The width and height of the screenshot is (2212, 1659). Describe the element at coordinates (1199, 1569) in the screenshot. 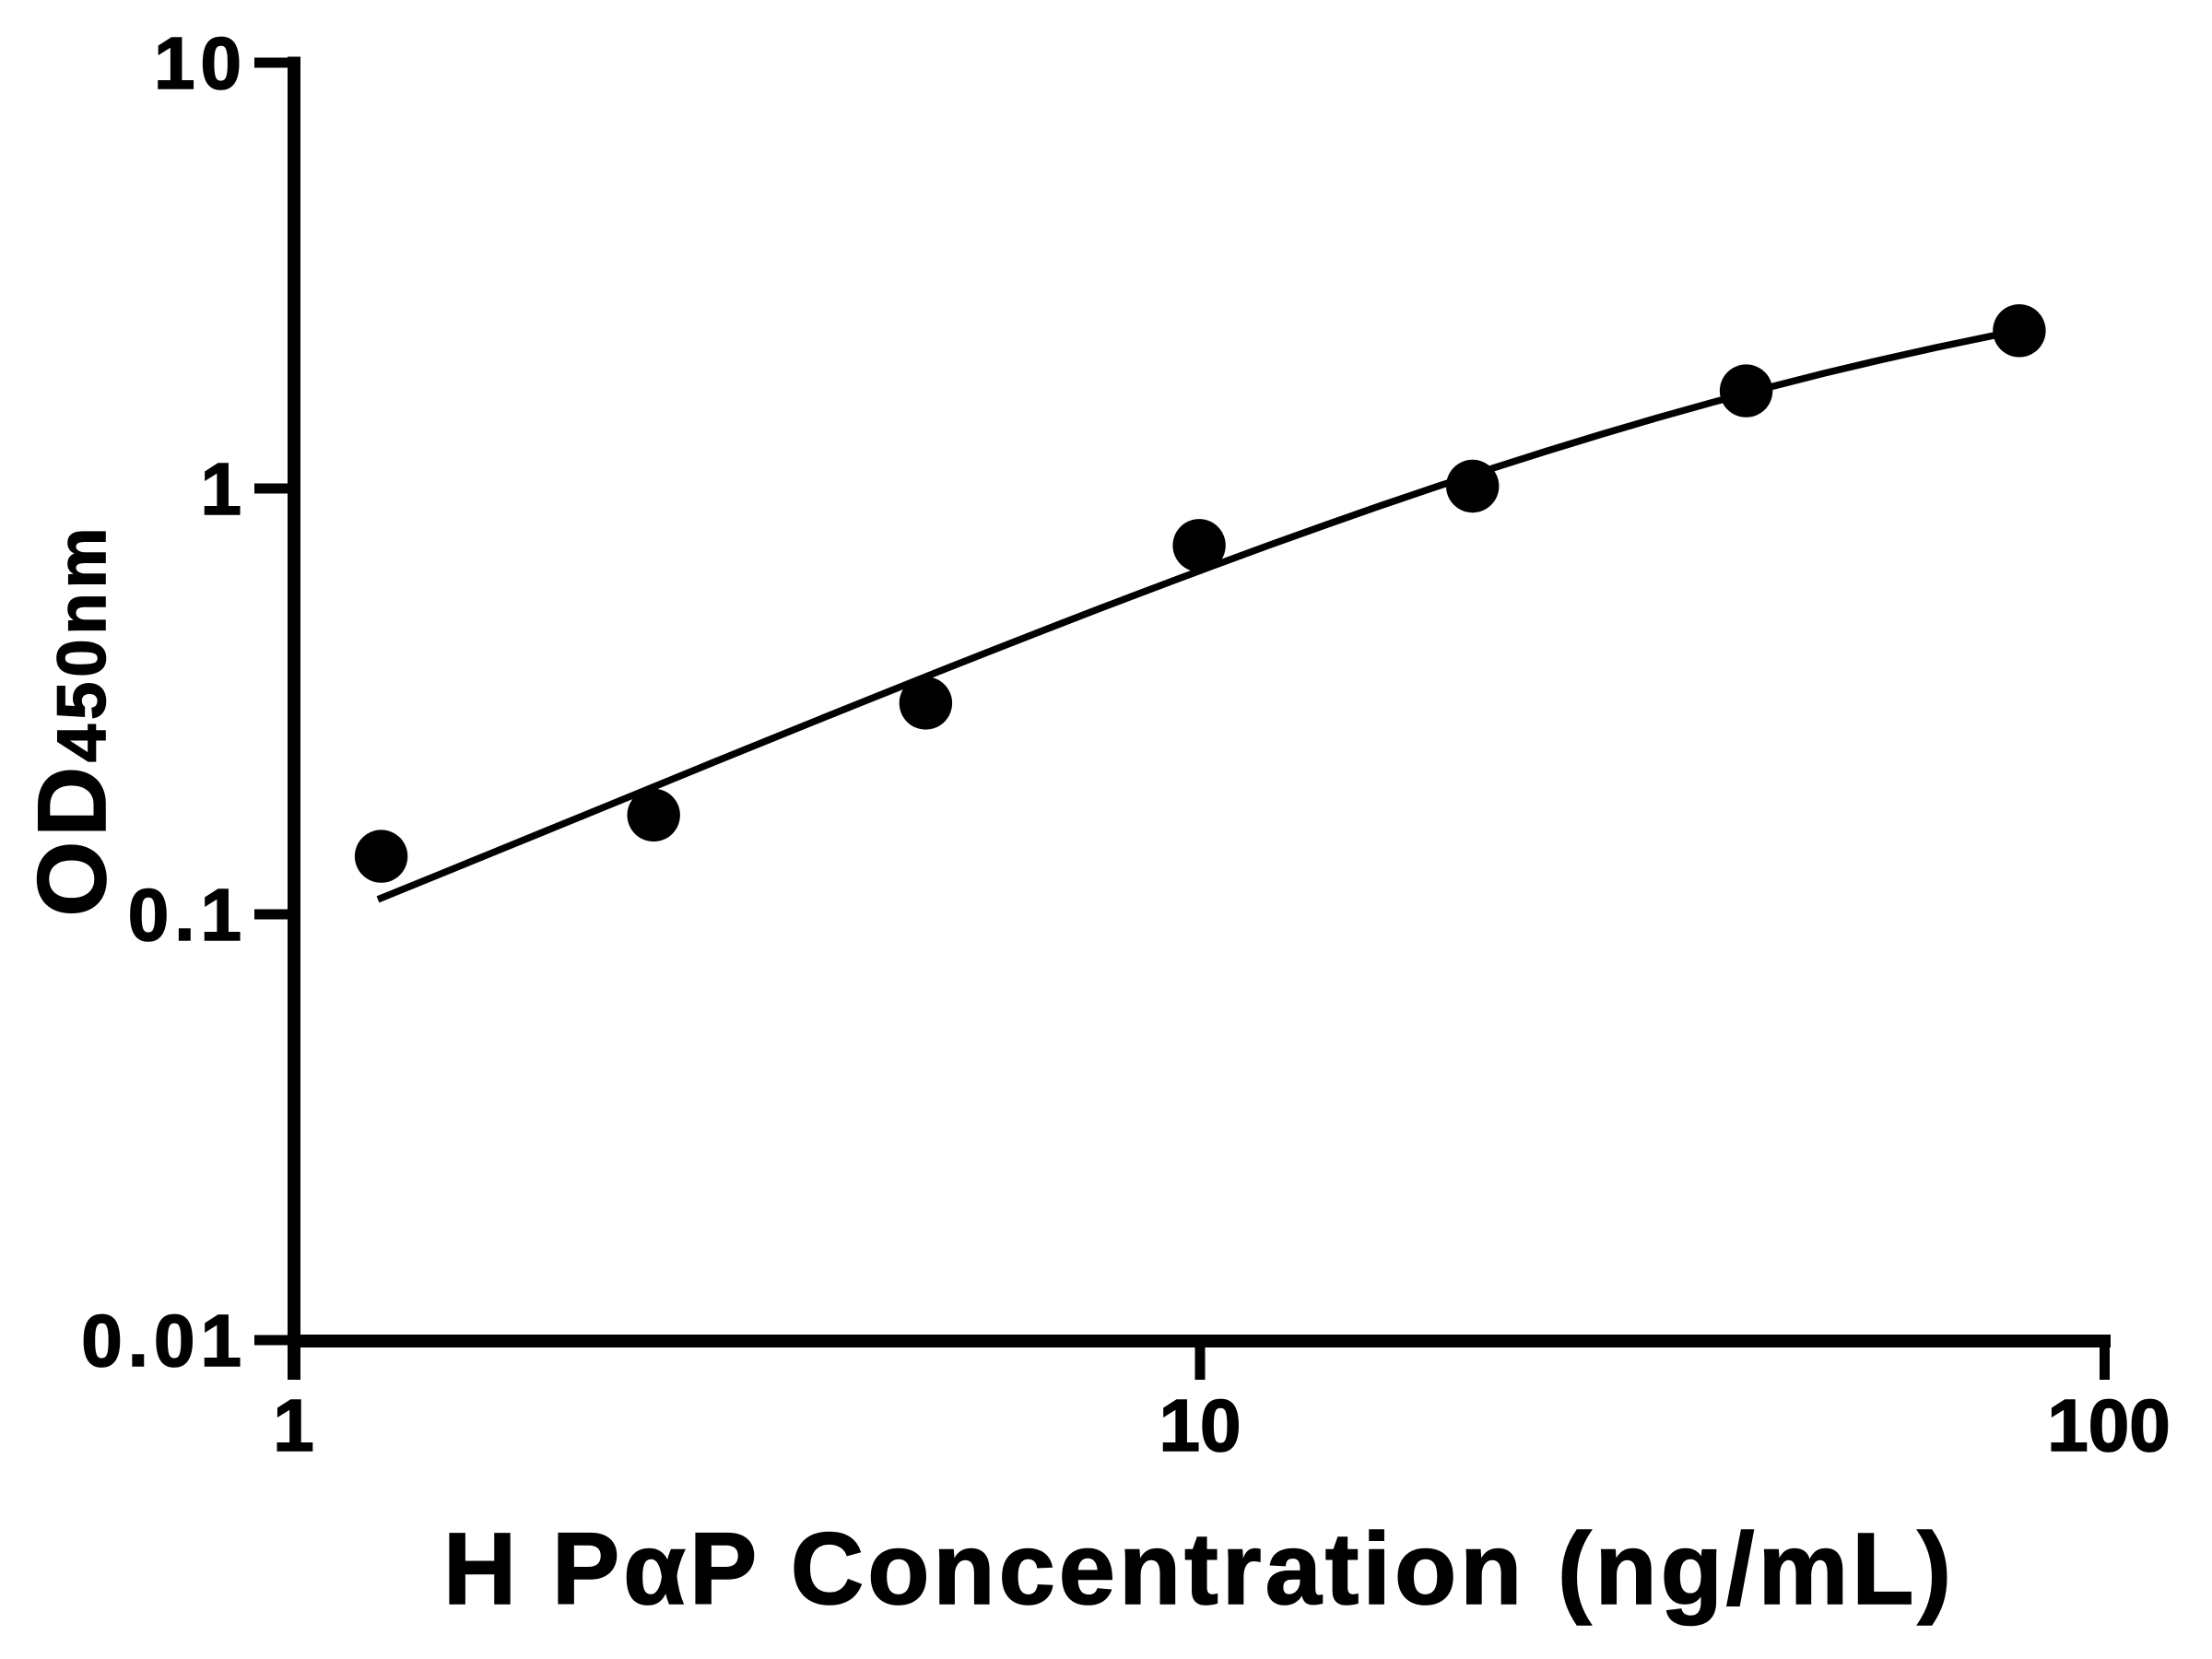

I see `svg-text: H PαP Concentration (ng/mL)` at that location.